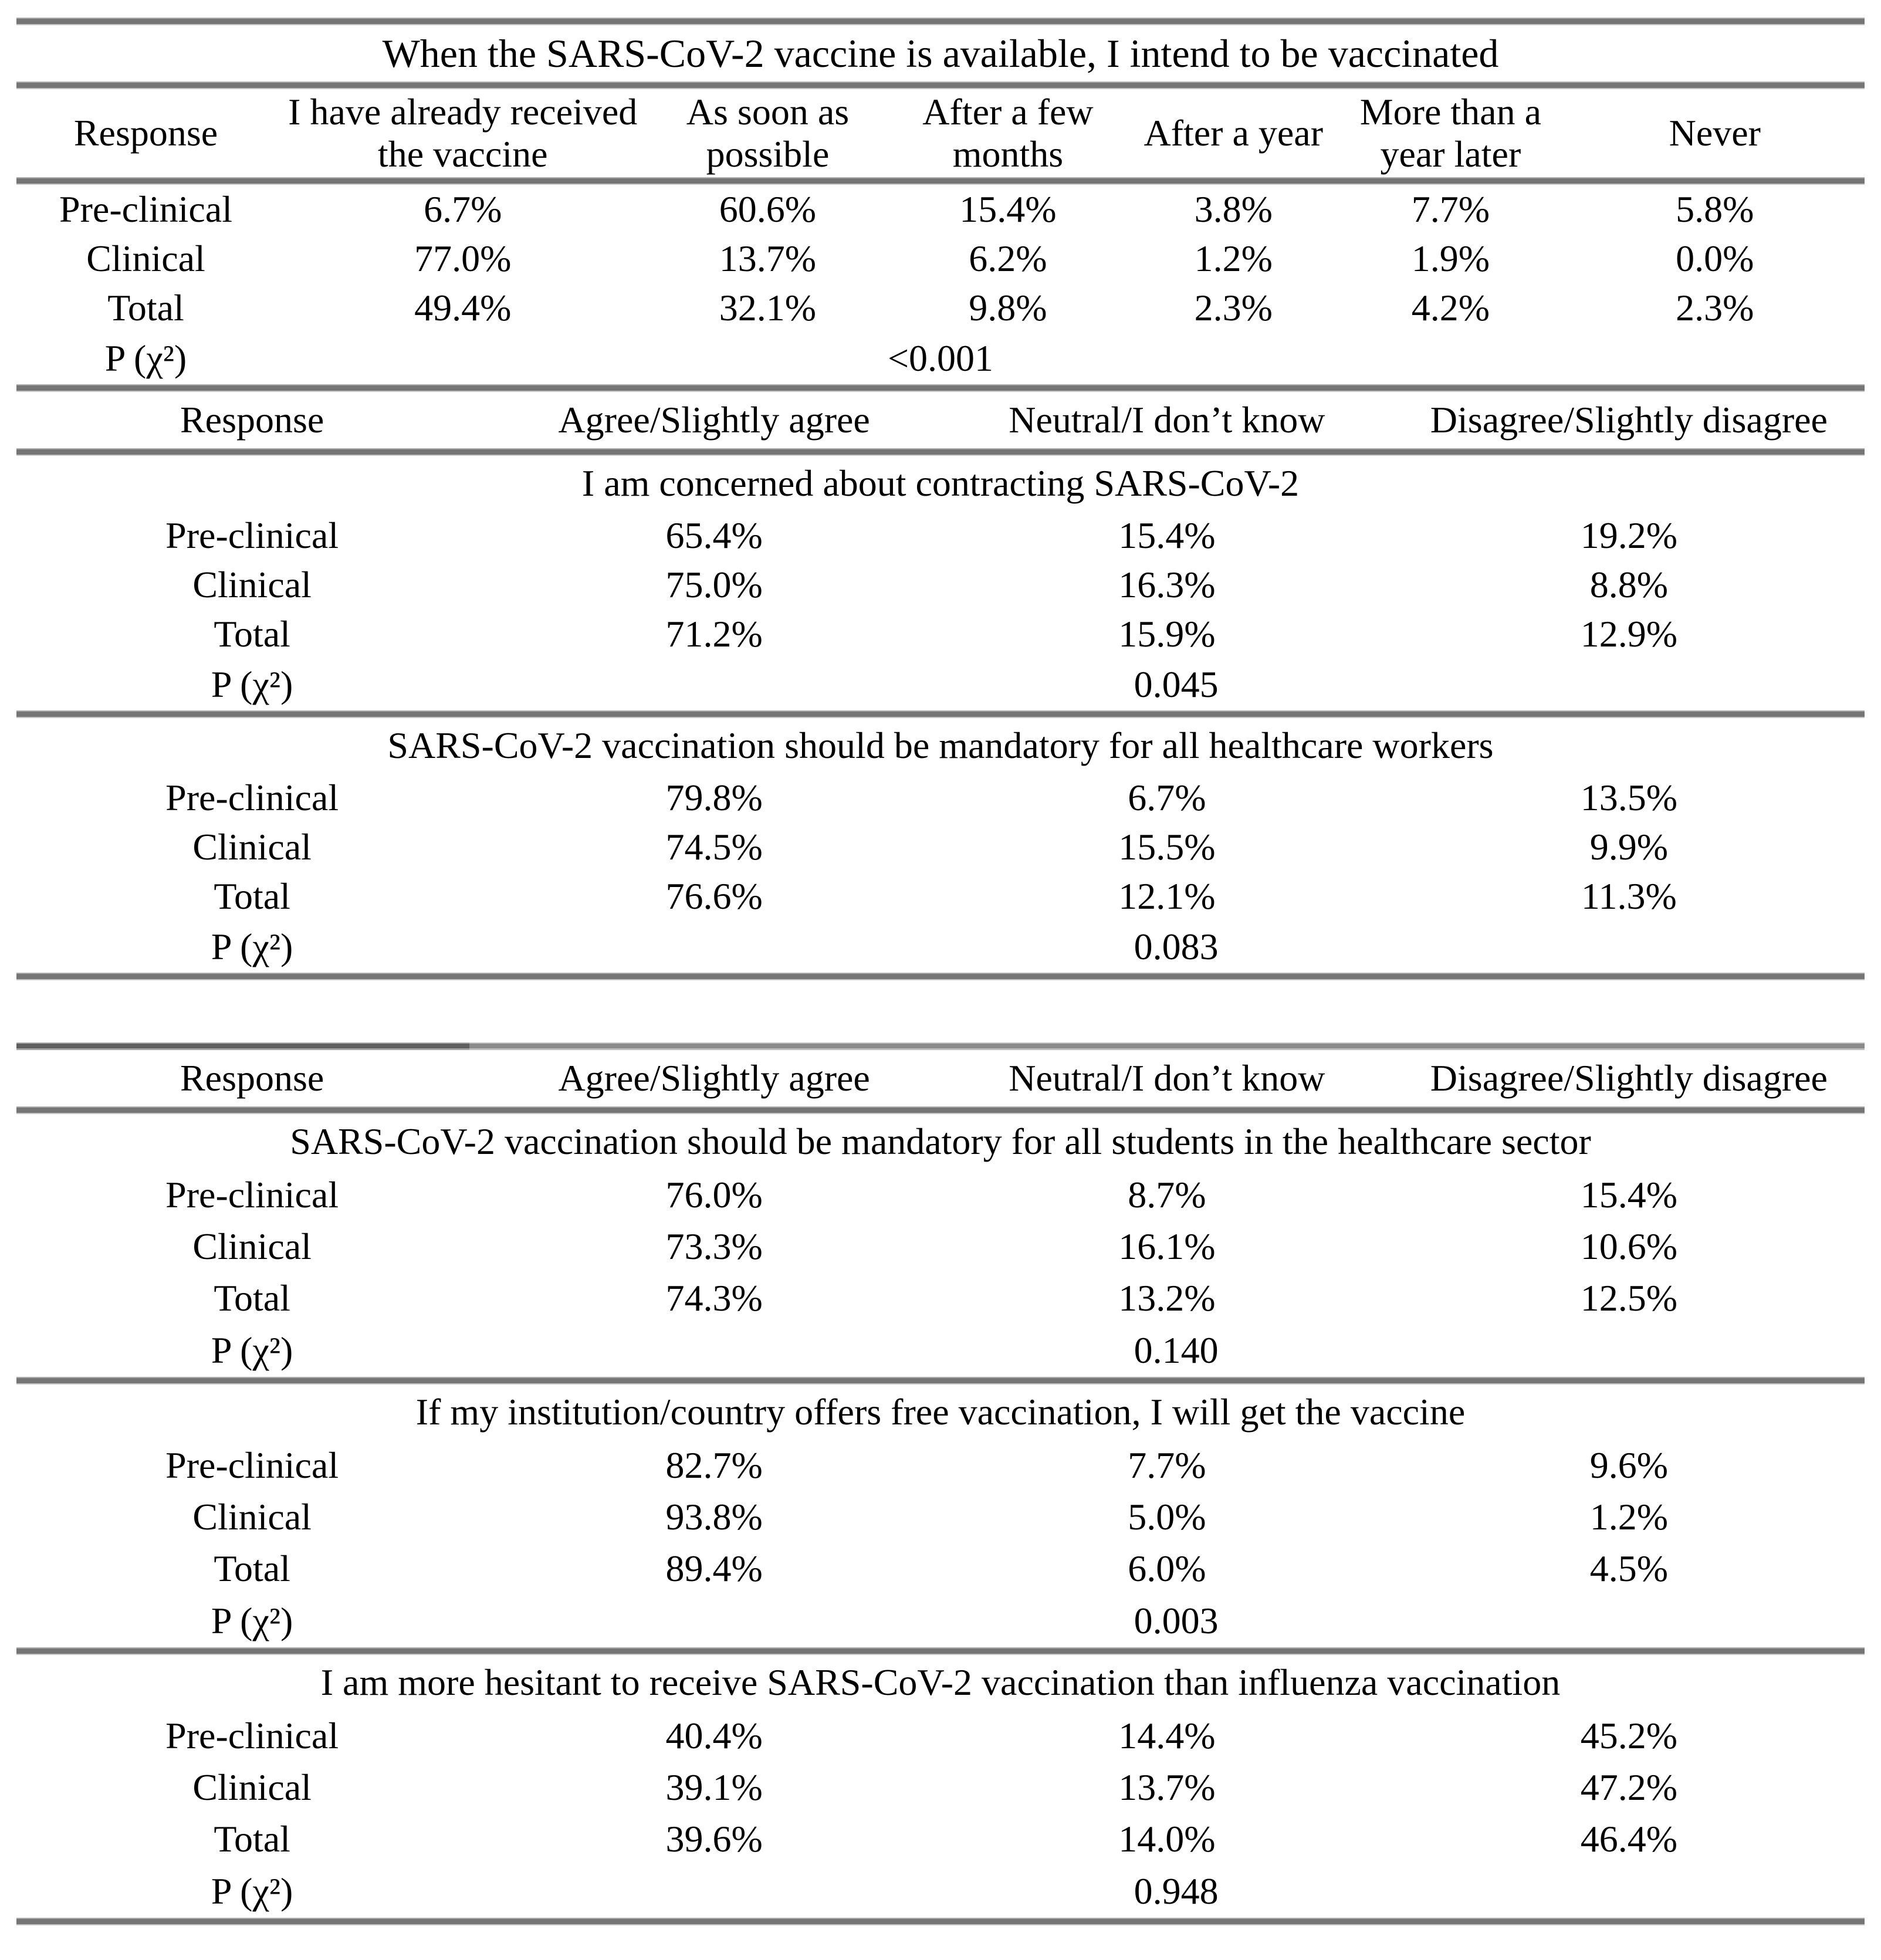  What do you see at coordinates (1629, 634) in the screenshot?
I see `cell-value: 12.9%` at bounding box center [1629, 634].